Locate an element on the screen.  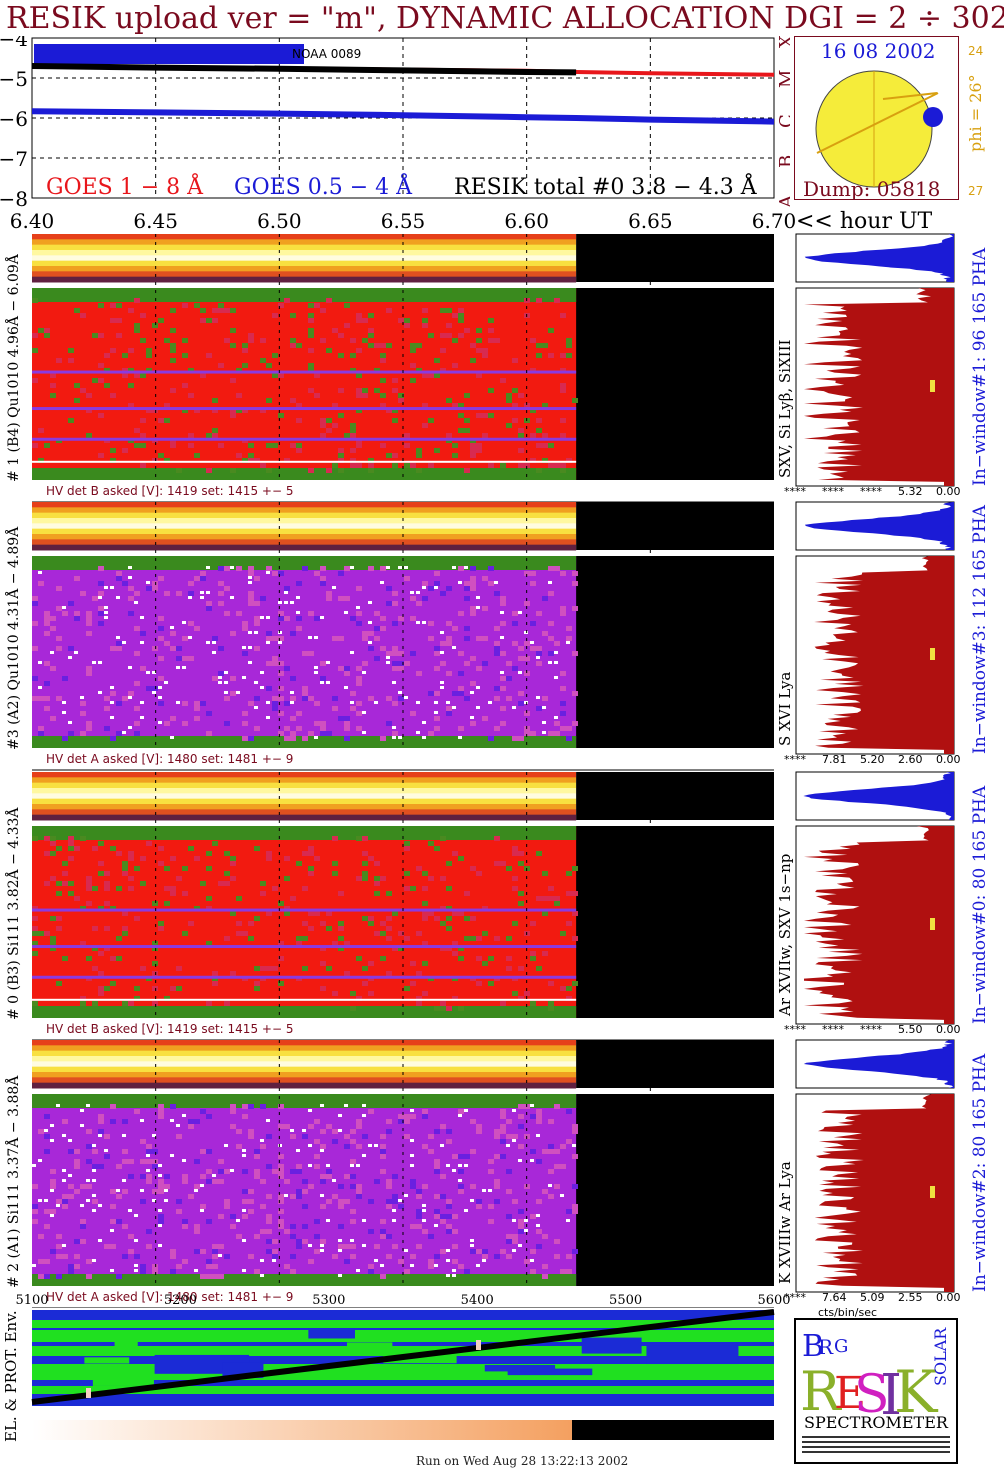
channel-line-label: SXV, Si Lyβ, SiXIII is located at coordinates (785, 408).